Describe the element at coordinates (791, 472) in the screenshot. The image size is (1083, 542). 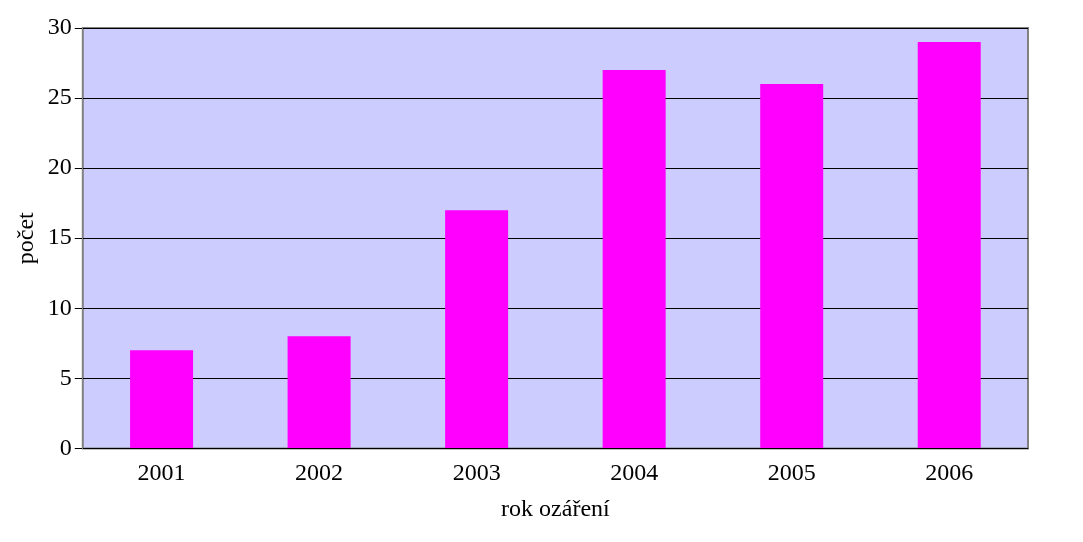
I see `x-tick-label: 2005` at that location.